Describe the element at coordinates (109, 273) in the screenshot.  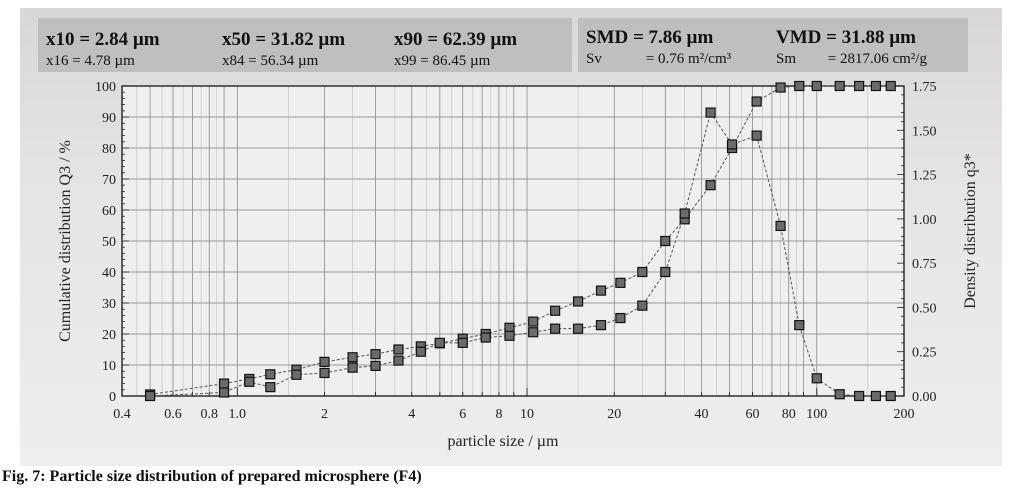
I see `y-tick-label: 40` at that location.